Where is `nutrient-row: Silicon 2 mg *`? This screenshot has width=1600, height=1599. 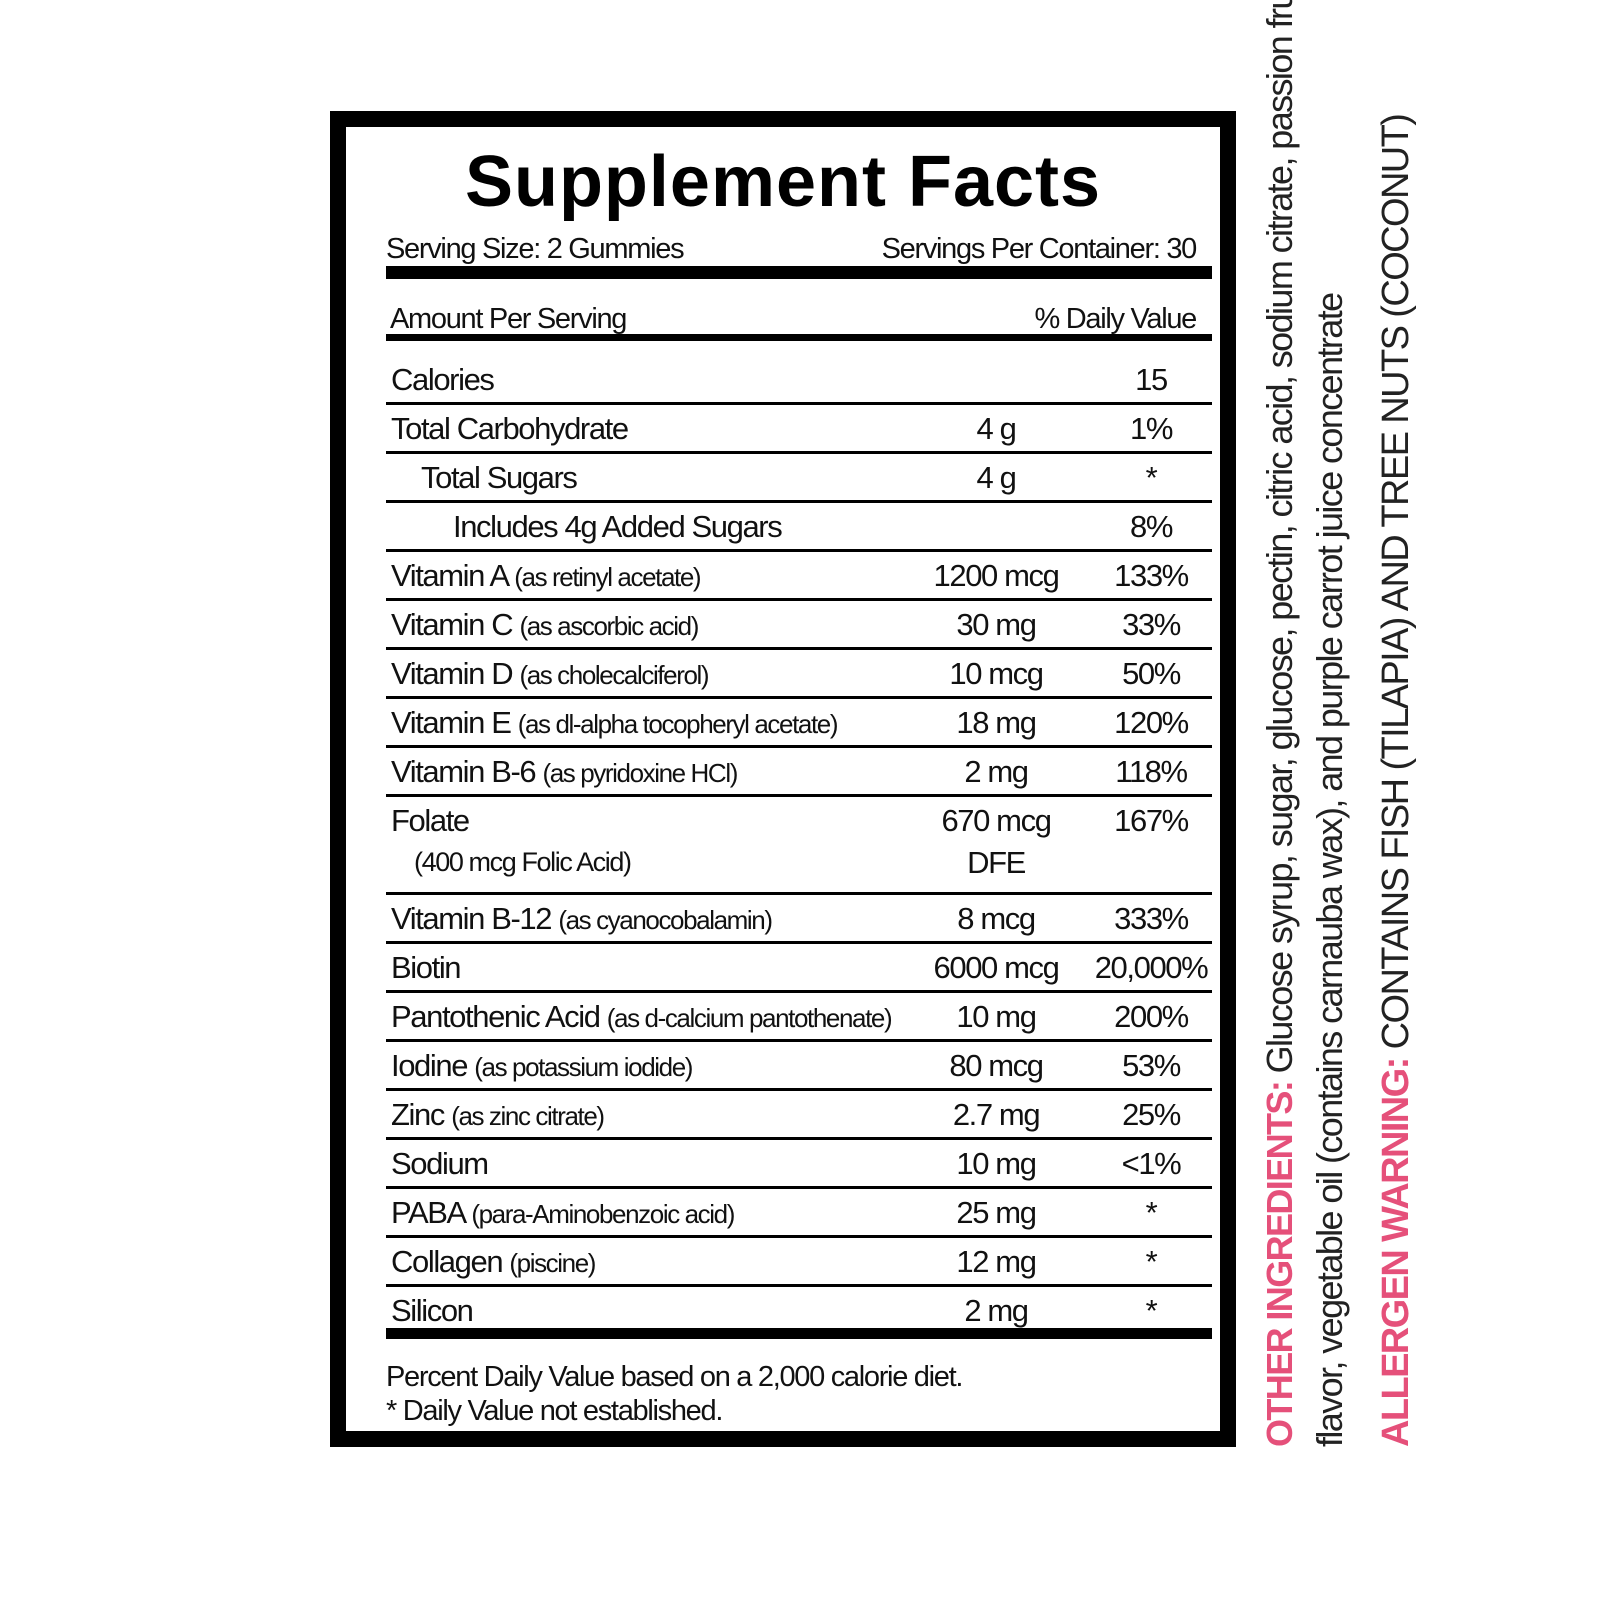 nutrient-row: Silicon 2 mg * is located at coordinates (799, 1310).